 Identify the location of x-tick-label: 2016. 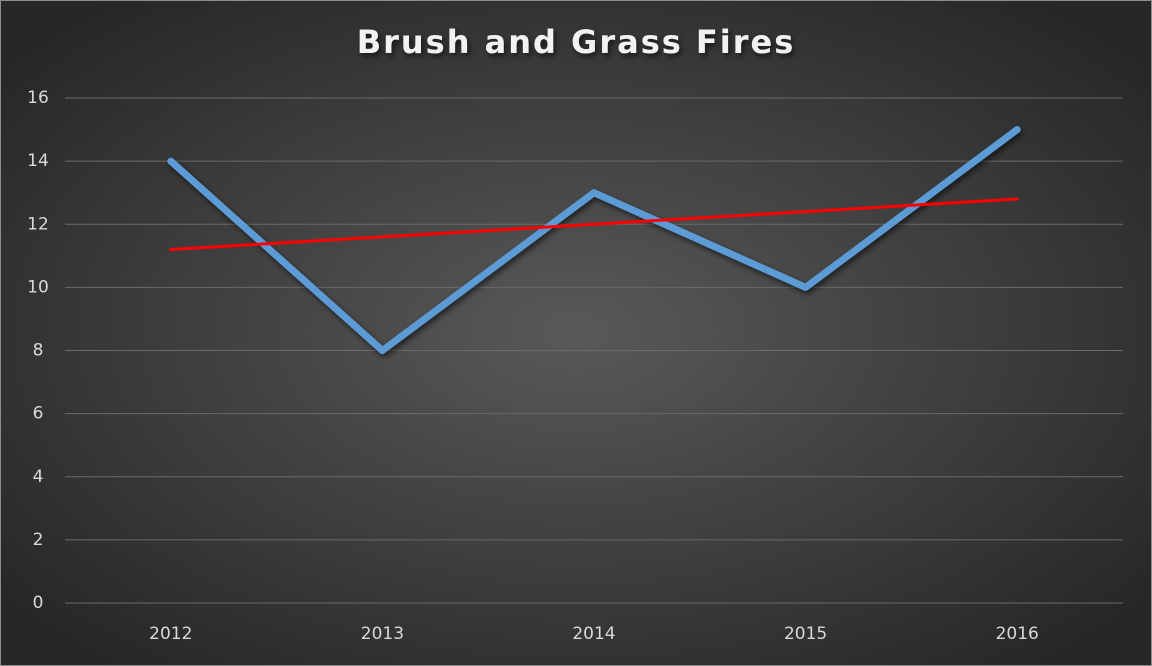
(1017, 634).